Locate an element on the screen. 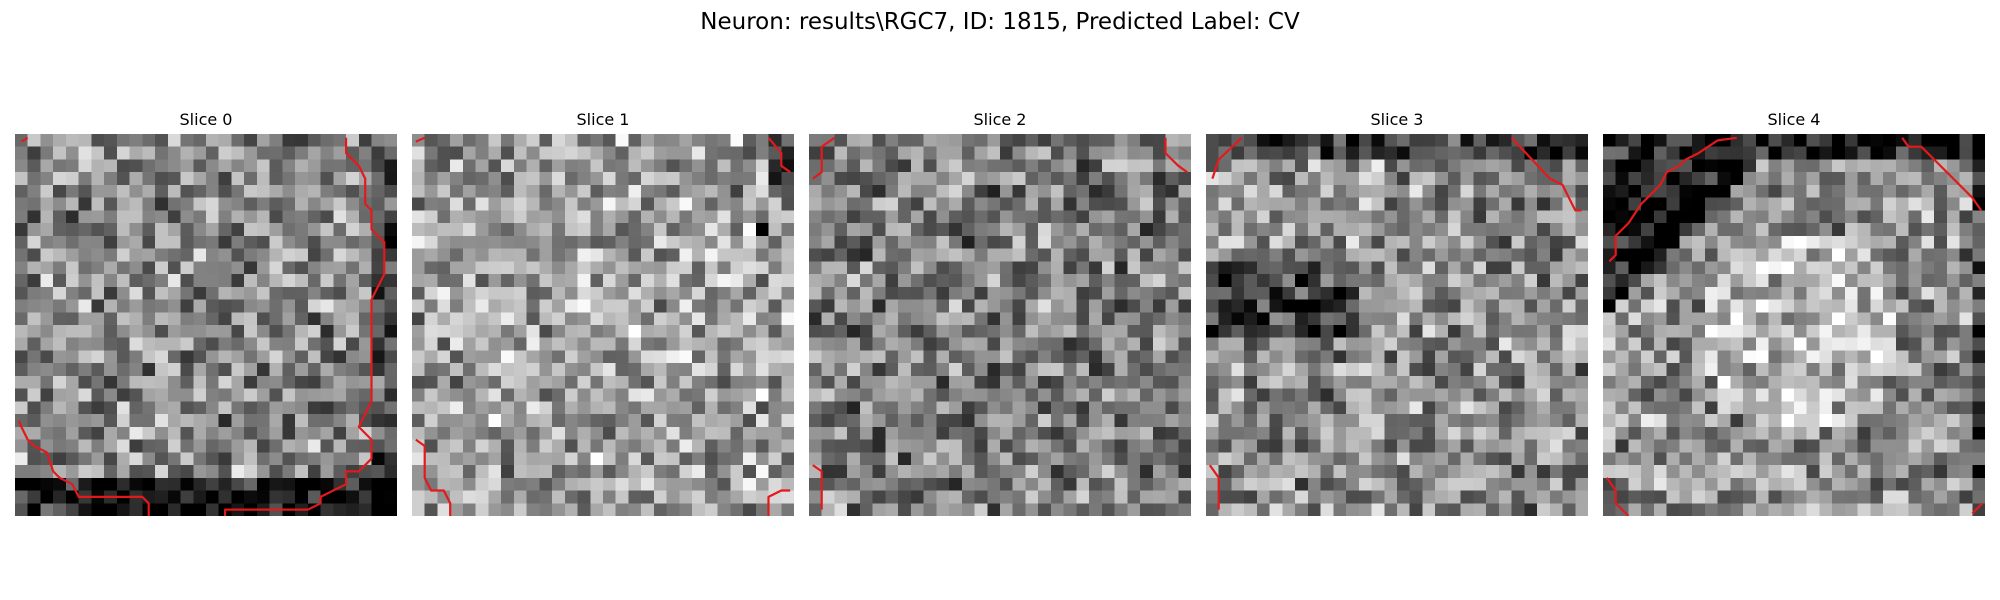 This screenshot has height=600, width=2000. pixel-grid is located at coordinates (1794, 325).